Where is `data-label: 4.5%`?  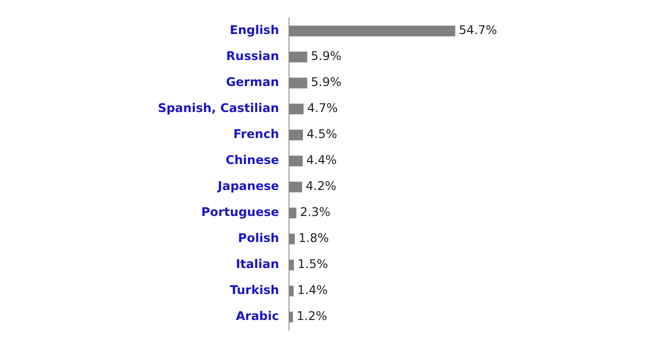
data-label: 4.5% is located at coordinates (322, 134).